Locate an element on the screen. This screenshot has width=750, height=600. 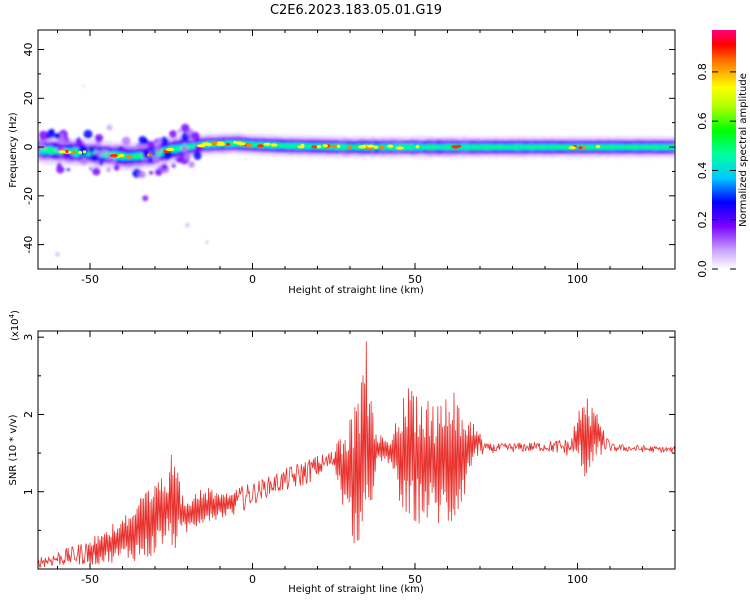
snr-y-tick-label: 3 is located at coordinates (28, 337).